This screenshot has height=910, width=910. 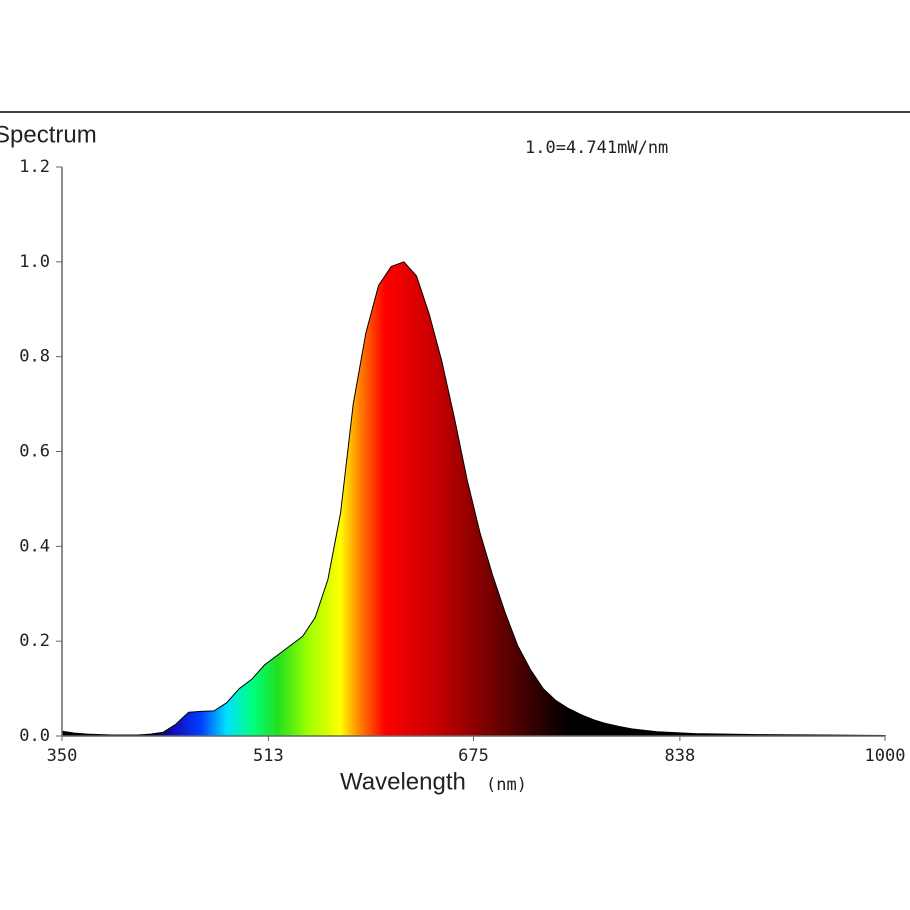 What do you see at coordinates (34, 641) in the screenshot?
I see `y-tick-label: 0.2` at bounding box center [34, 641].